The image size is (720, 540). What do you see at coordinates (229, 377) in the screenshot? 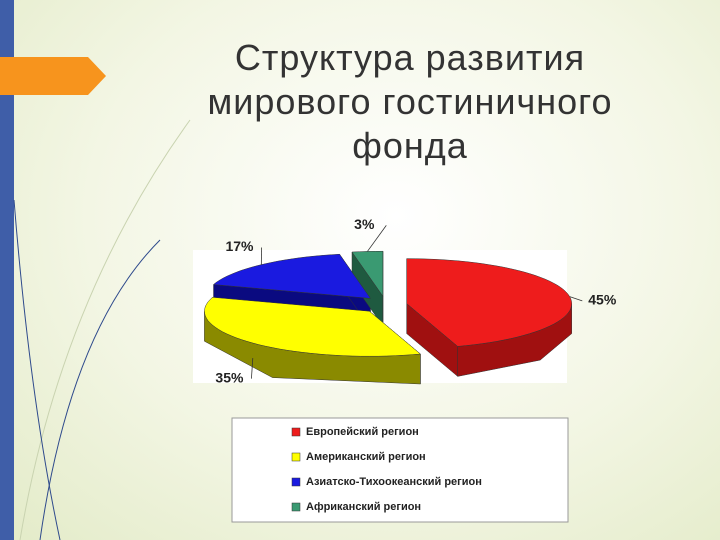
I see `data-label: 35%` at bounding box center [229, 377].